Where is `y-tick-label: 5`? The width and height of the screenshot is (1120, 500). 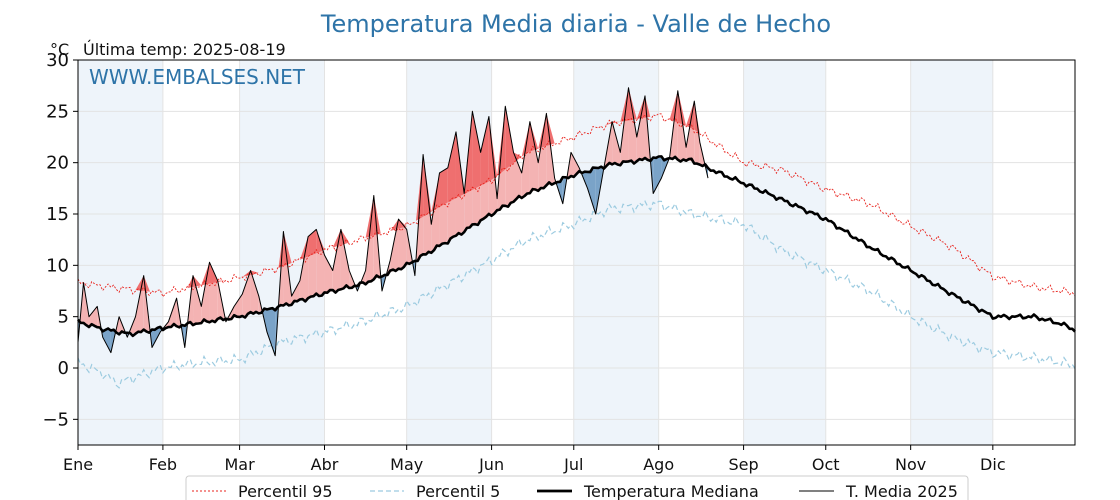
y-tick-label: 5 is located at coordinates (63, 317).